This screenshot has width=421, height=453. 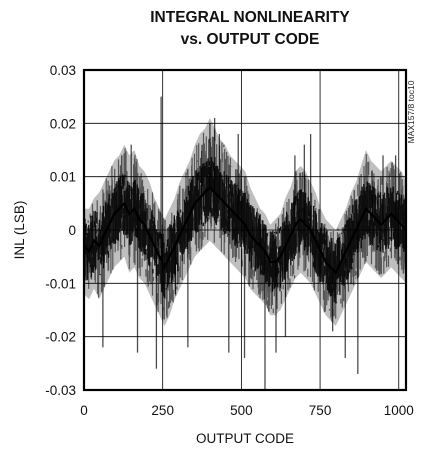 What do you see at coordinates (63, 70) in the screenshot?
I see `y-tick-label: 0.03` at bounding box center [63, 70].